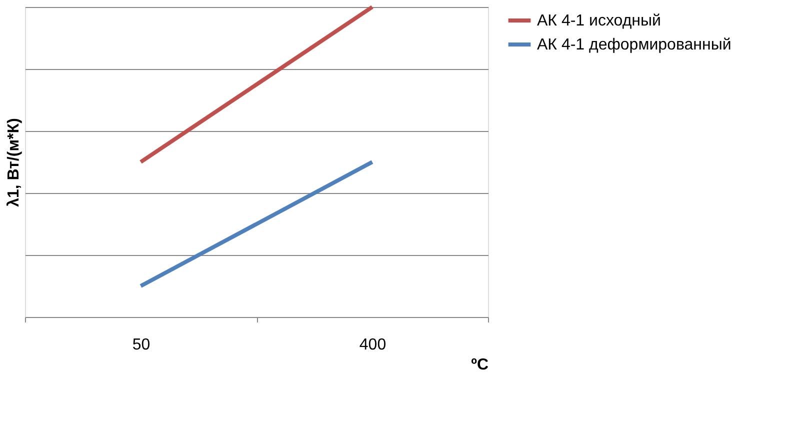 The height and width of the screenshot is (434, 791). Describe the element at coordinates (372, 345) in the screenshot. I see `x-tick-label: 400` at that location.